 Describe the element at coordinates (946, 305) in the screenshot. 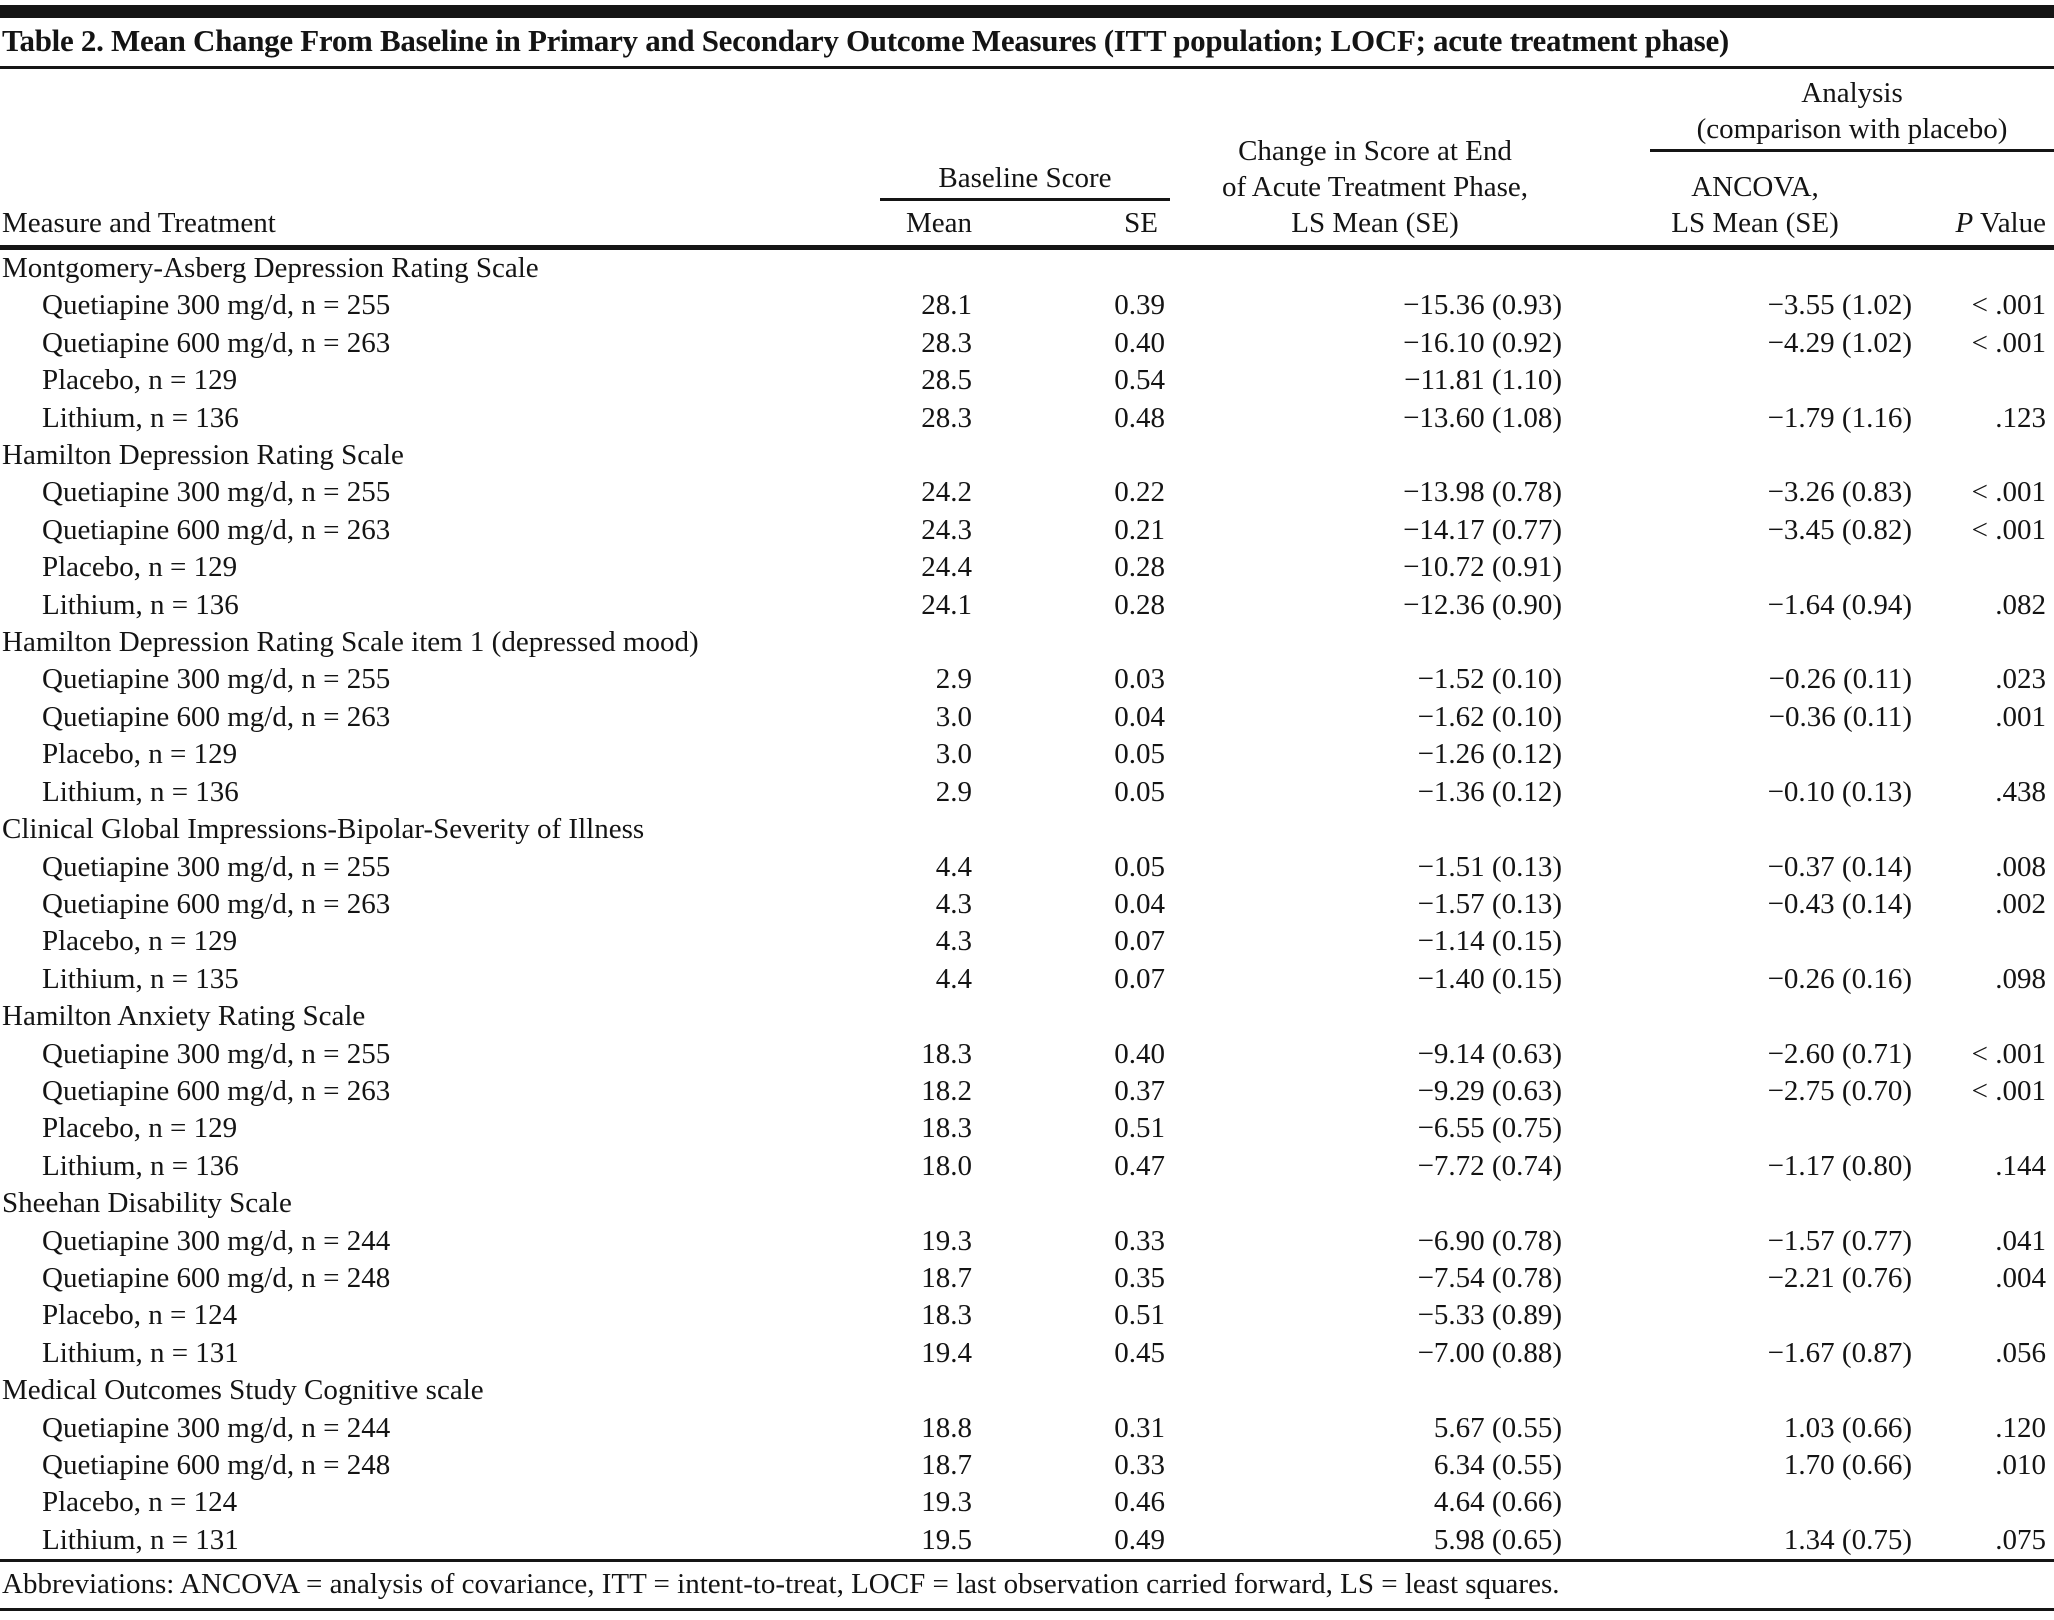

I see `cell-baseline-mean: 28.1` at that location.